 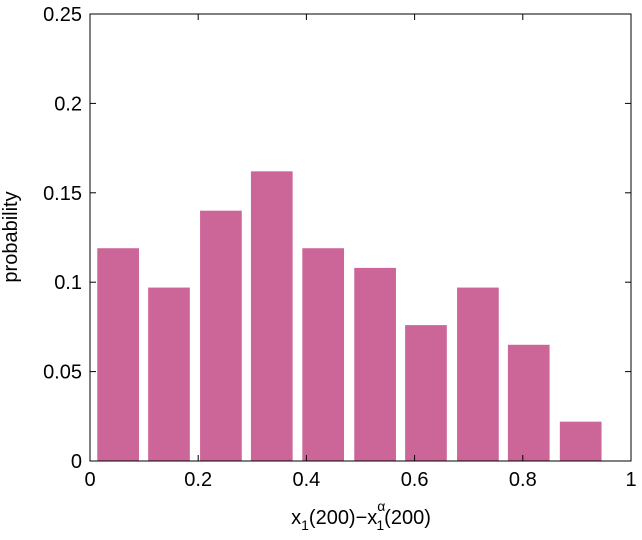 What do you see at coordinates (407, 518) in the screenshot?
I see `x-label-part: (200)` at bounding box center [407, 518].